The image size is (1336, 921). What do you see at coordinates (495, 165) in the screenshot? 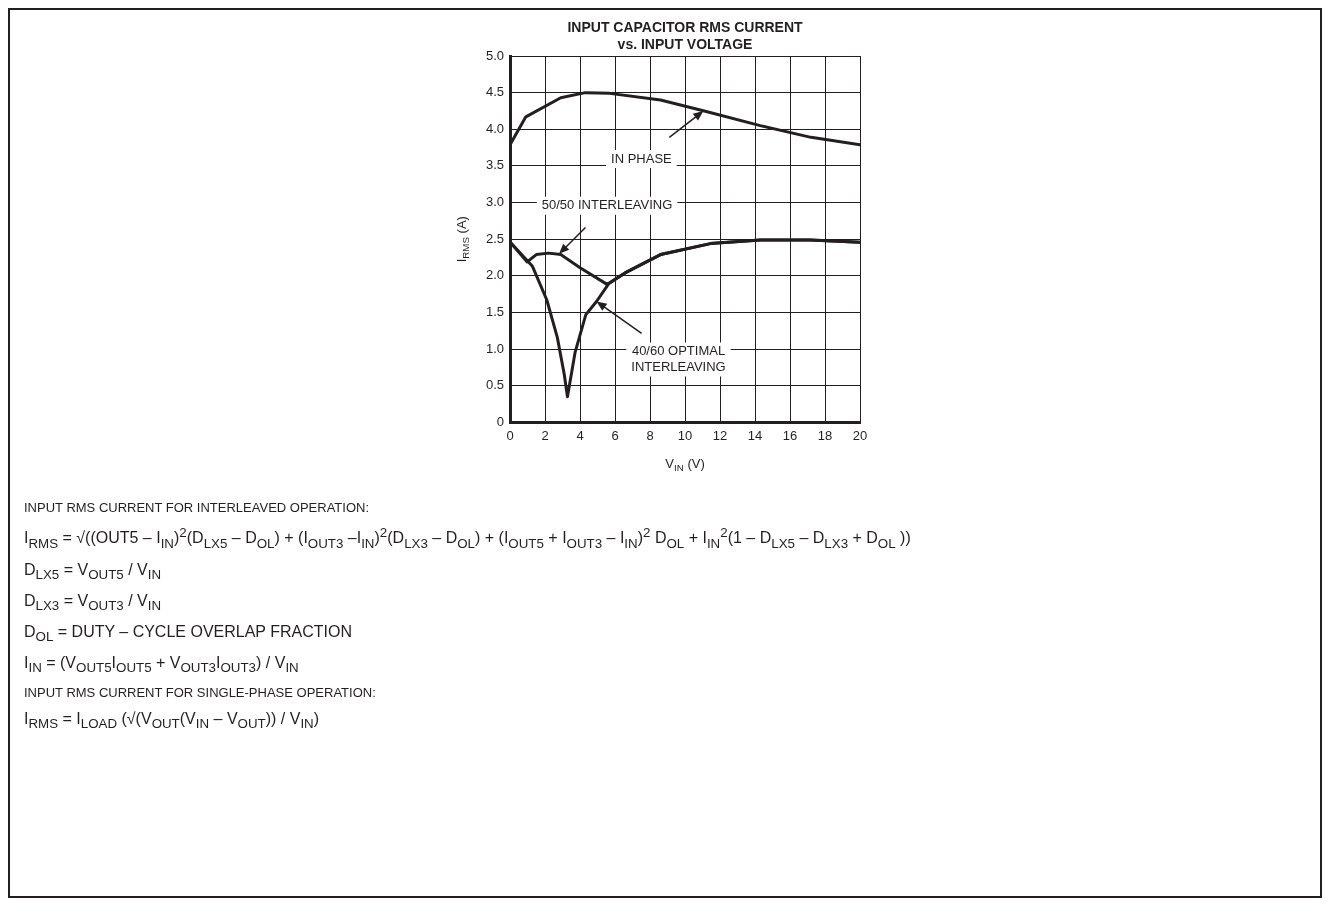
I see `y-tick-label: 3.5` at bounding box center [495, 165].